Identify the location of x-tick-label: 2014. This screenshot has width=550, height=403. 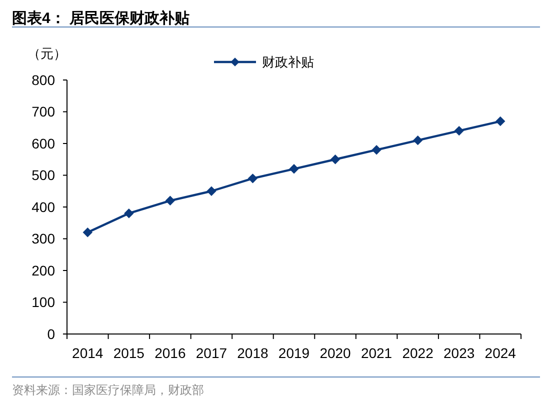
(88, 353).